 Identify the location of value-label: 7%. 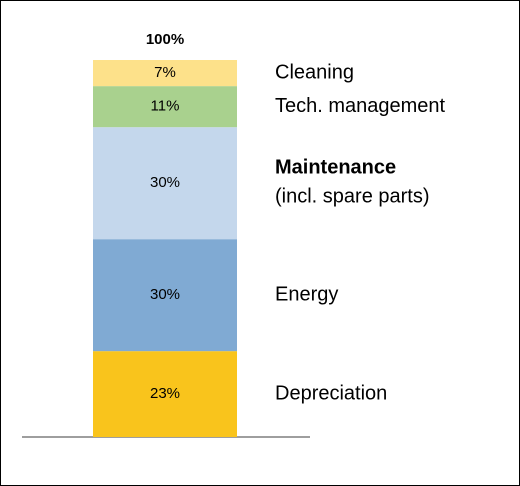
(165, 72).